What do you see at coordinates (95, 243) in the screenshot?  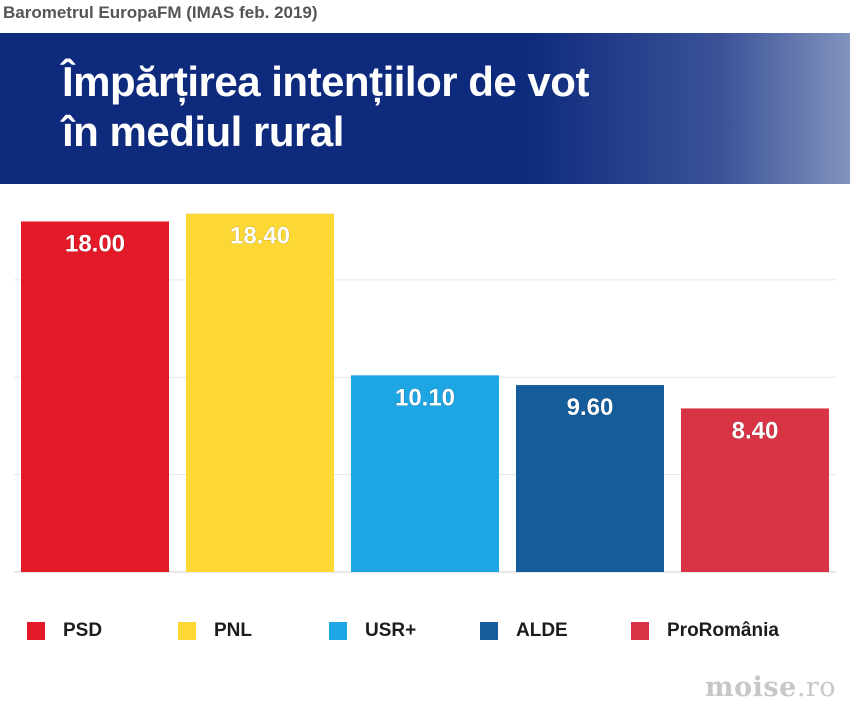 I see `bar-value-label: 18.00` at bounding box center [95, 243].